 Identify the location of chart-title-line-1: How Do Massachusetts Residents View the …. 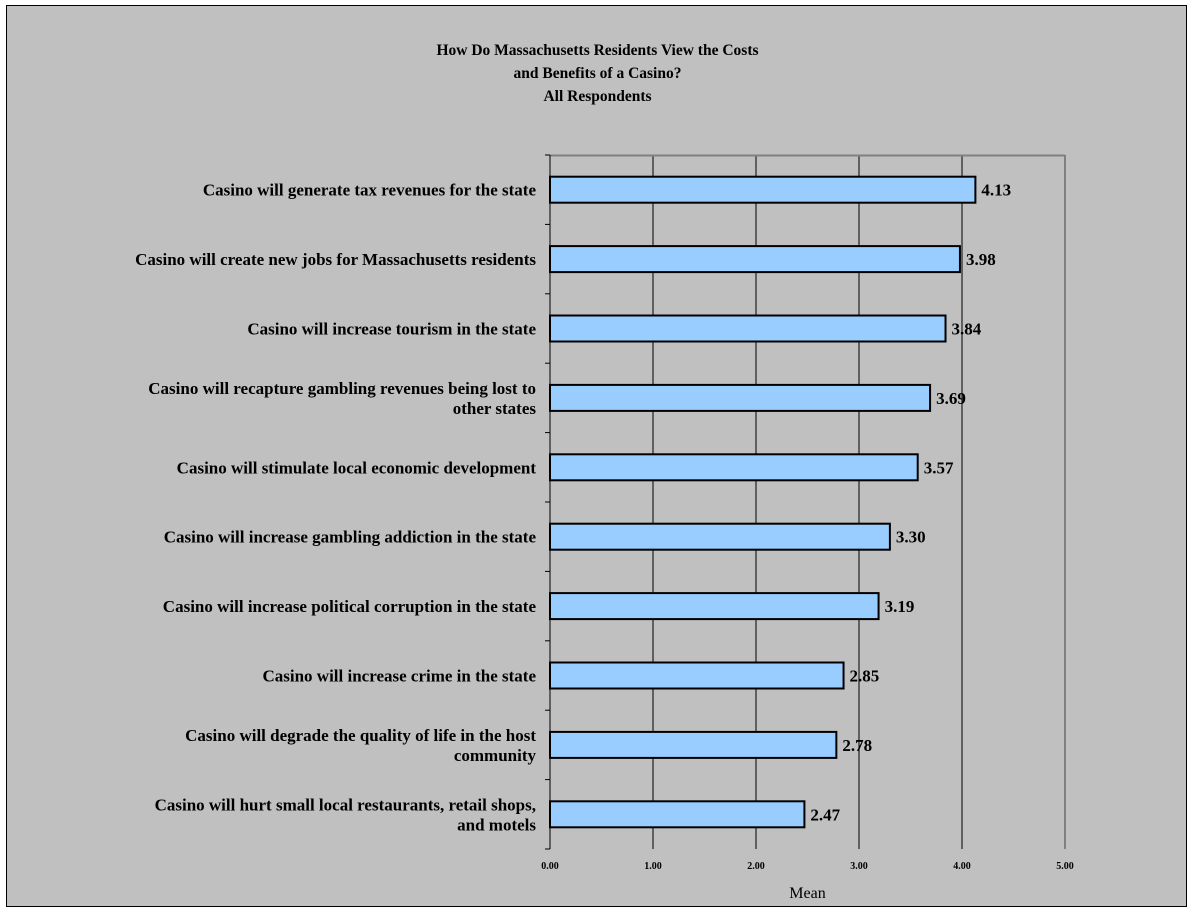
(597, 50).